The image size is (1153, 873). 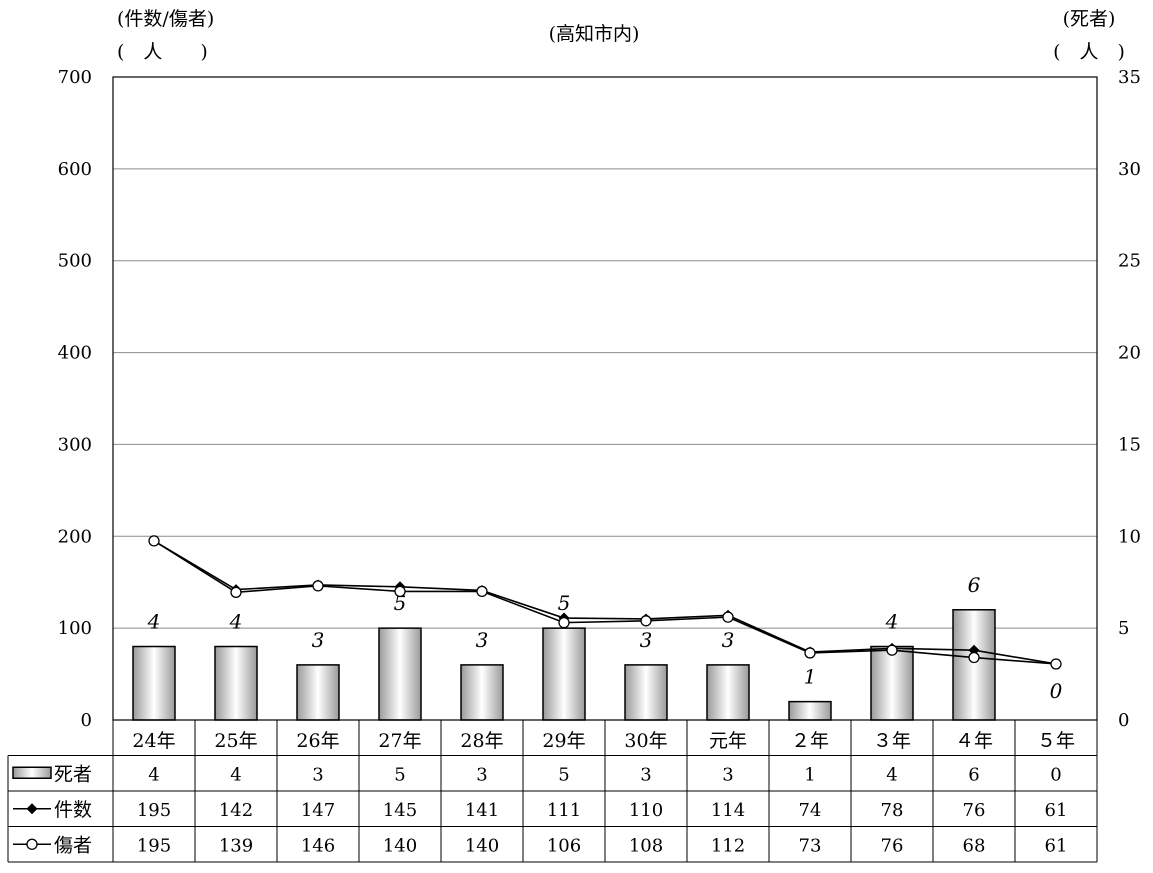 What do you see at coordinates (32, 809) in the screenshot?
I see `legend-key-marker-件数` at bounding box center [32, 809].